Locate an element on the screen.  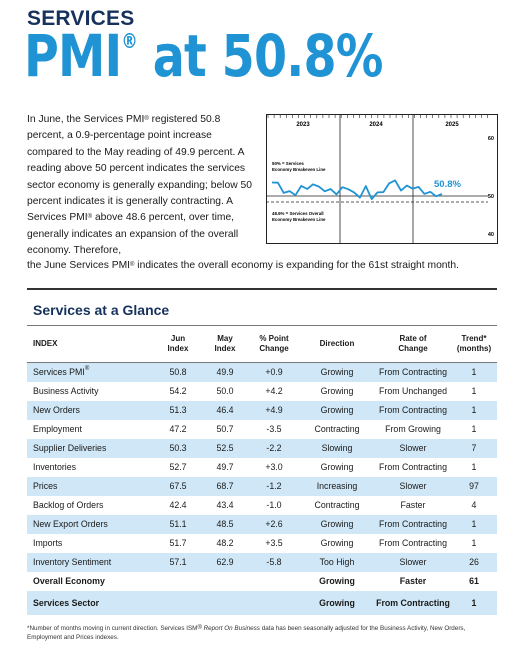
cell-point-change: +0.9 is located at coordinates (274, 372).